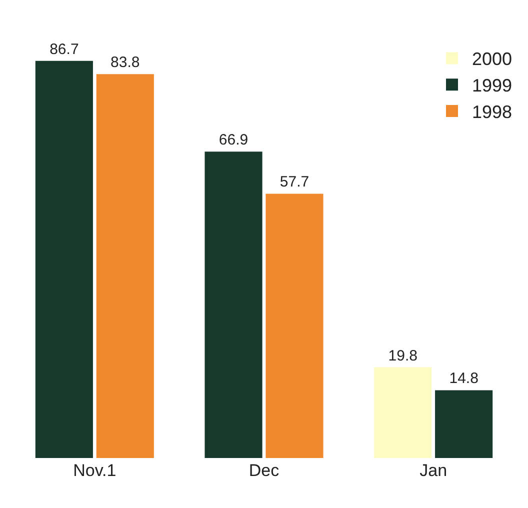 Image resolution: width=528 pixels, height=508 pixels. I want to click on x-tick-label: Dec, so click(264, 470).